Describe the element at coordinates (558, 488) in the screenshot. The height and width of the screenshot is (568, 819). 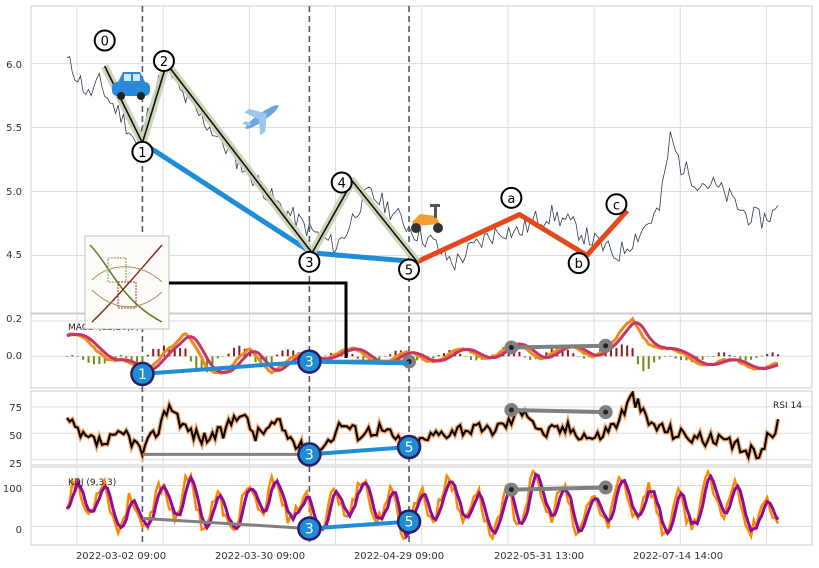
I see `kdj-gray-line` at that location.